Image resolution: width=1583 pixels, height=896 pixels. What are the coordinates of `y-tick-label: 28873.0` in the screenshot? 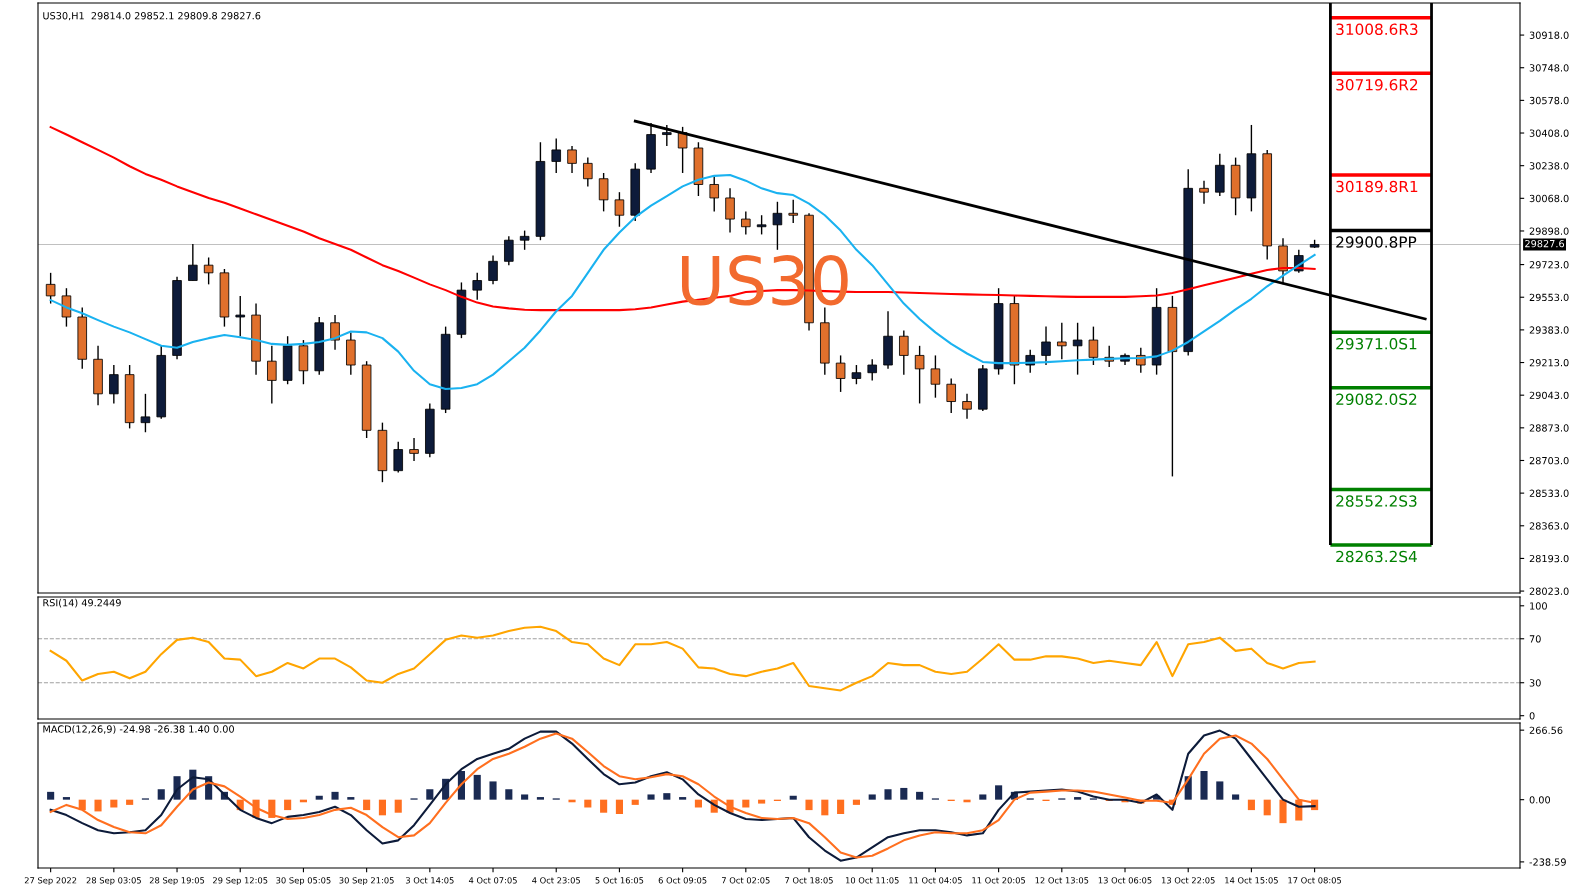 It's located at (1549, 428).